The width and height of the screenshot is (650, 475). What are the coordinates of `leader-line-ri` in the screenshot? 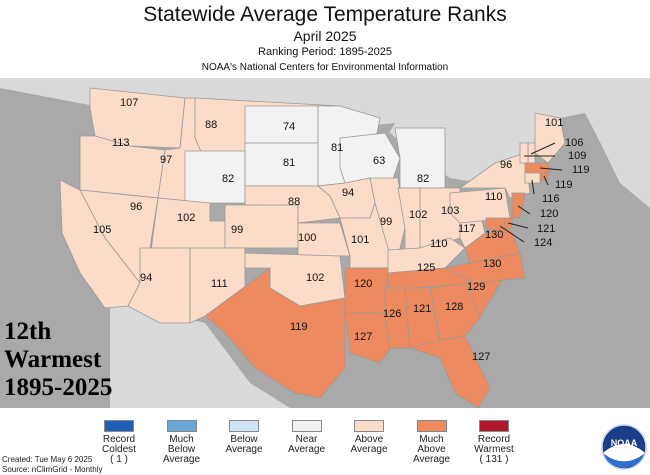 It's located at (546, 180).